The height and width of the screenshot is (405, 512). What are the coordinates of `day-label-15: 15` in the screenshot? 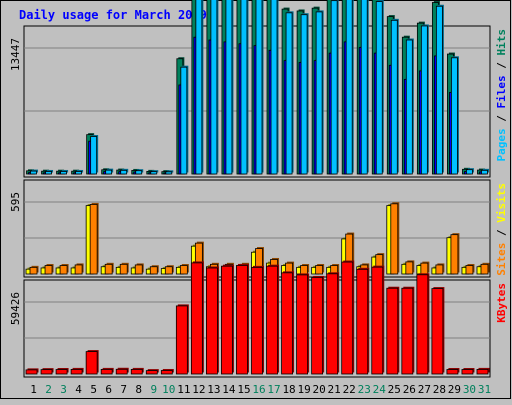 It's located at (243, 389).